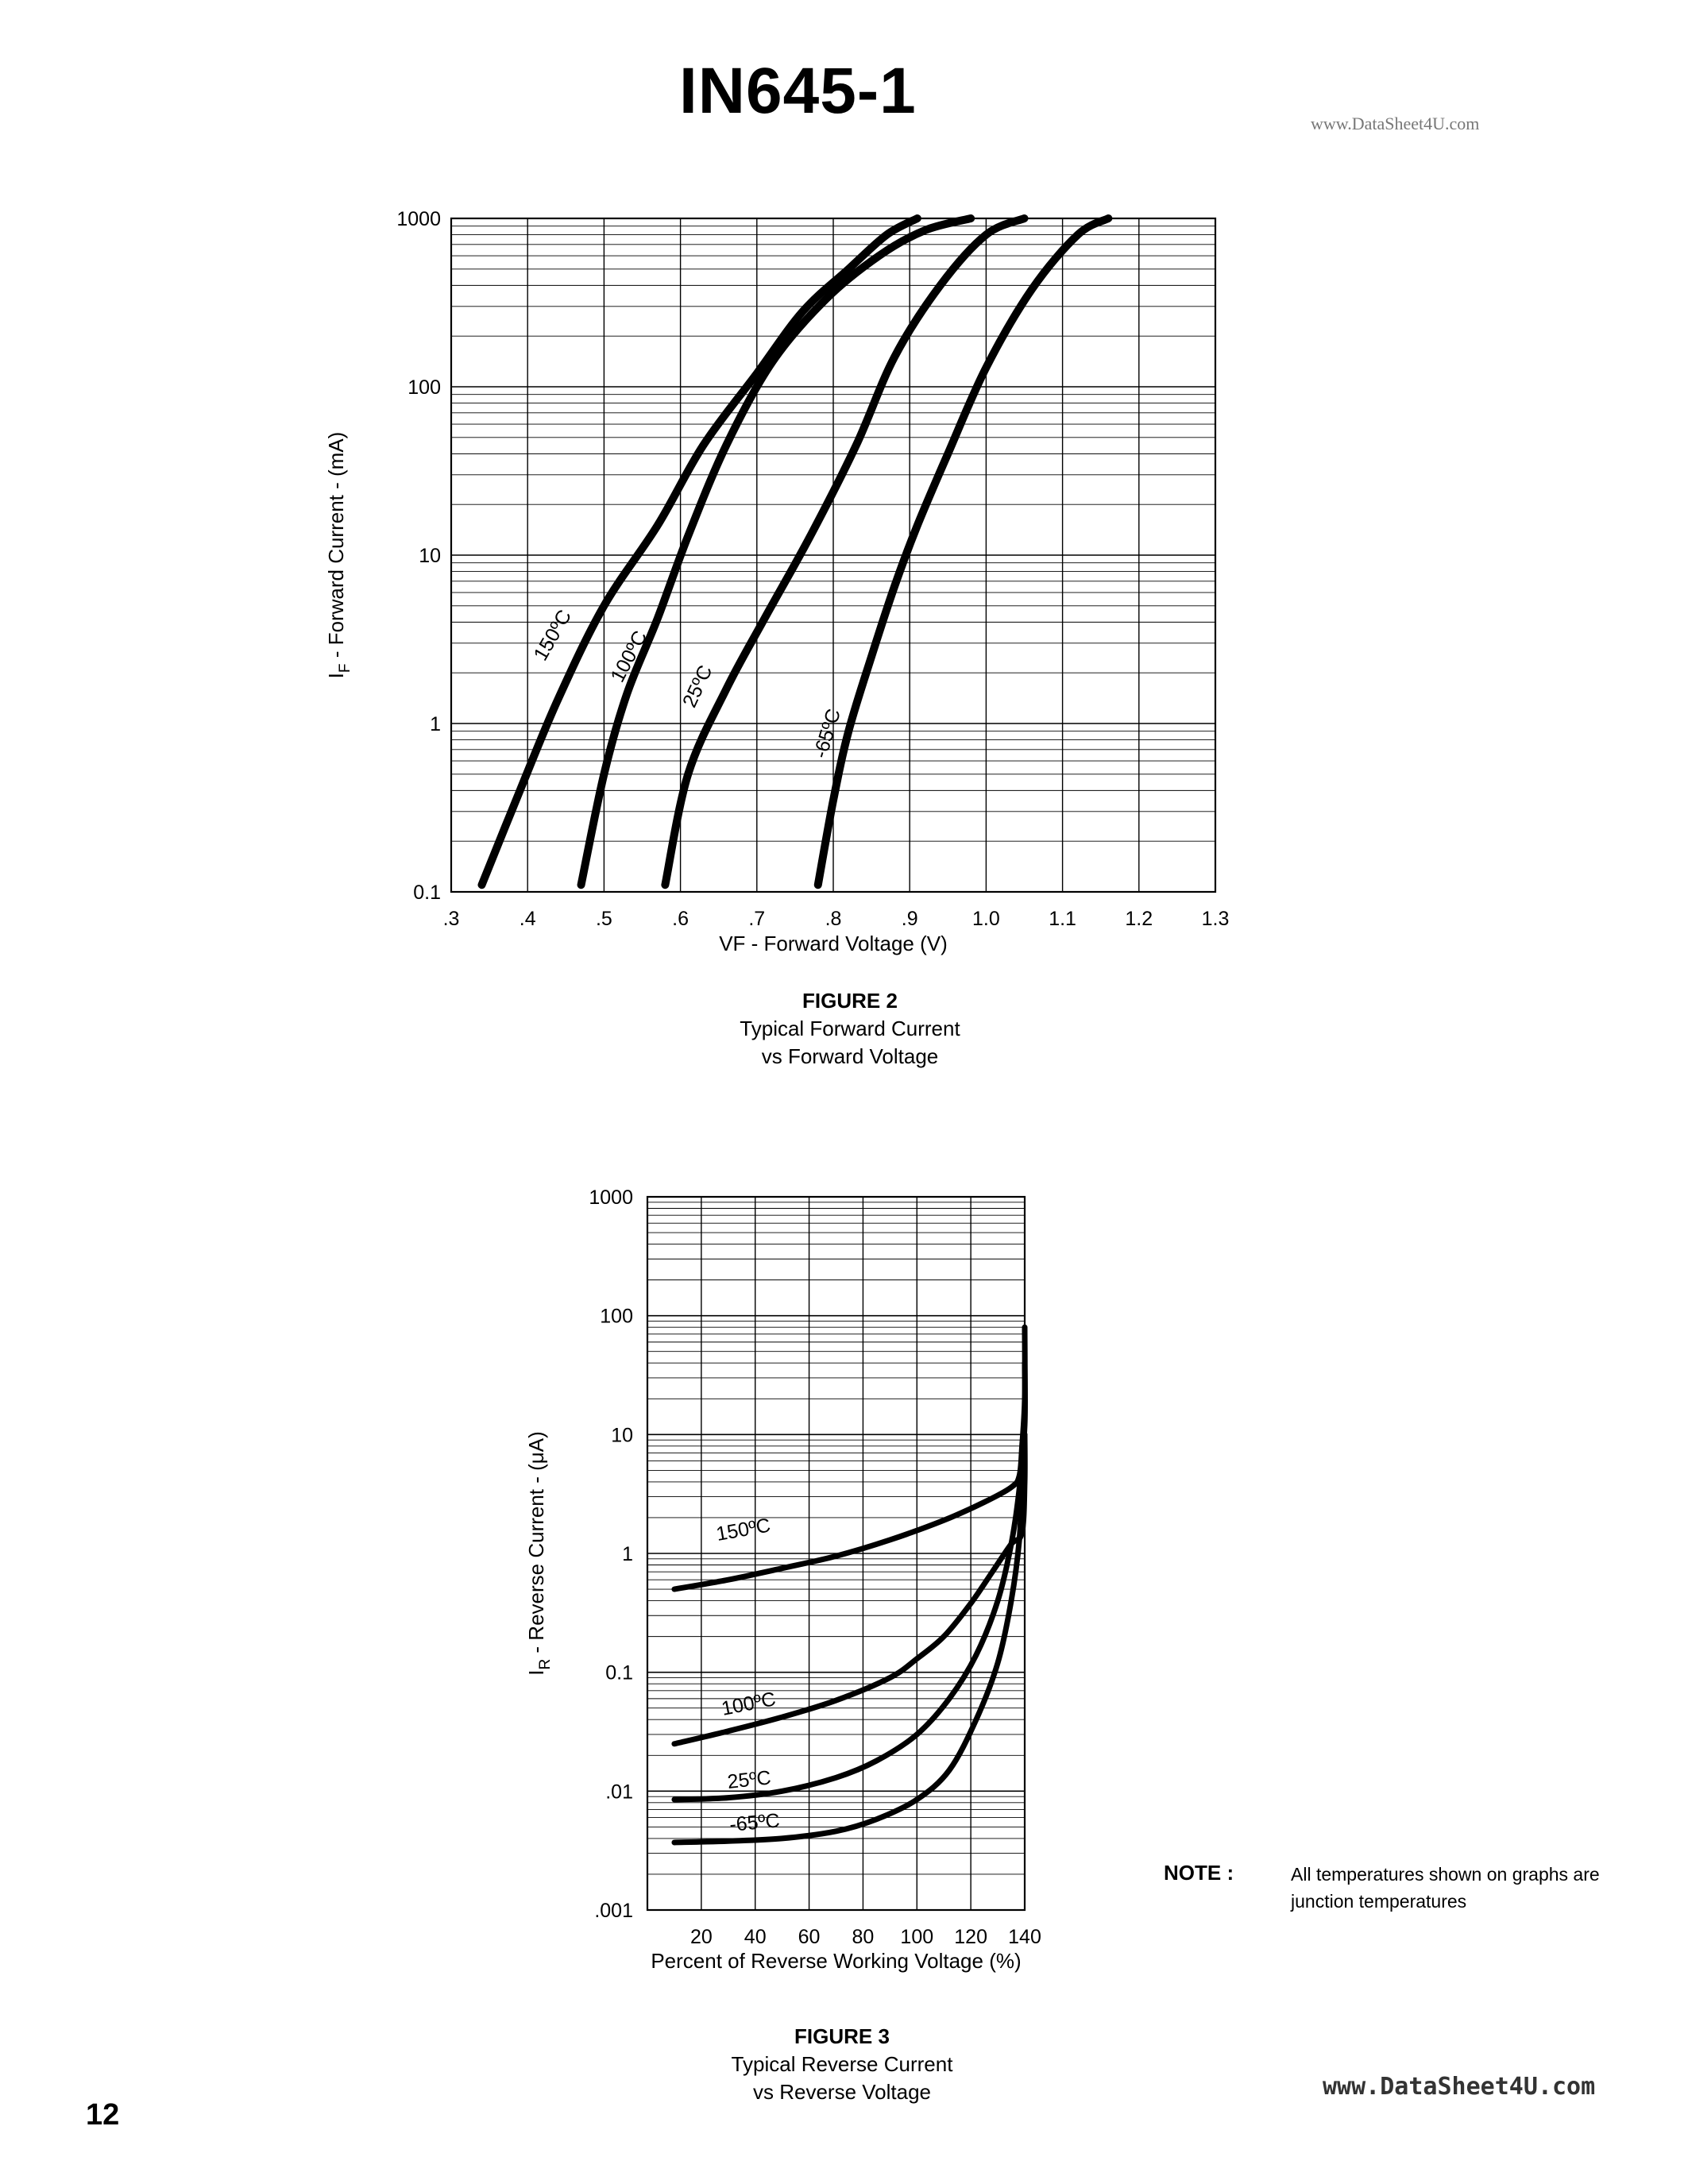  What do you see at coordinates (616, 1317) in the screenshot?
I see `fig3-y-tick-label: 100` at bounding box center [616, 1317].